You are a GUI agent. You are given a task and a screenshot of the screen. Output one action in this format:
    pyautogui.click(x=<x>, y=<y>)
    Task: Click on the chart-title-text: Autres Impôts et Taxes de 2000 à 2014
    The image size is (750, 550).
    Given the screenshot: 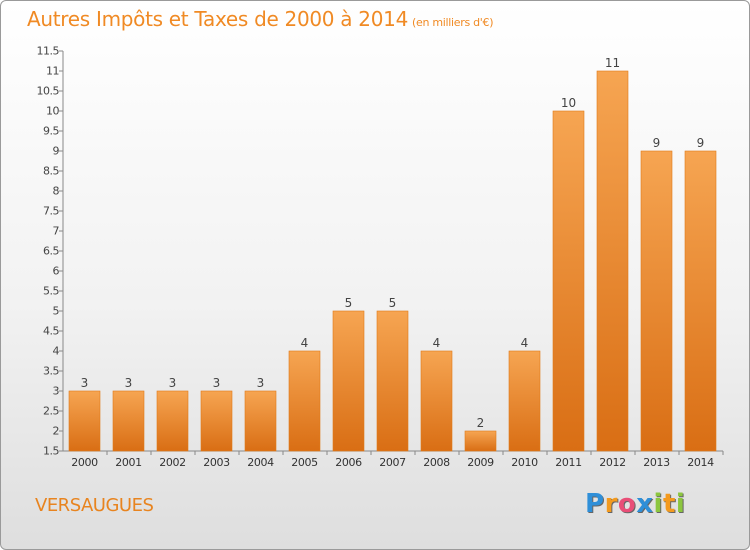 What is the action you would take?
    pyautogui.click(x=217, y=19)
    